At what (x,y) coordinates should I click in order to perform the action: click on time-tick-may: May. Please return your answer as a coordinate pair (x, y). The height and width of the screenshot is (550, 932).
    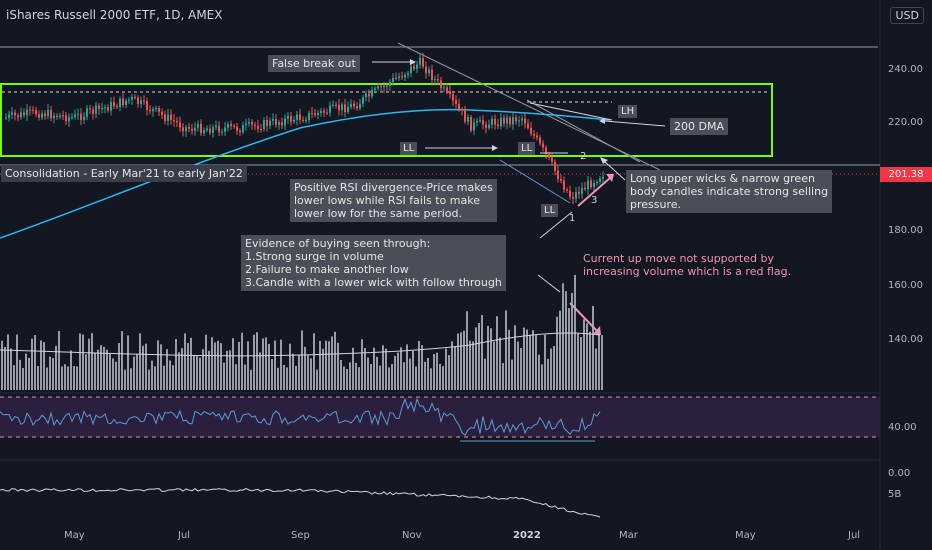
    Looking at the image, I should click on (74, 535).